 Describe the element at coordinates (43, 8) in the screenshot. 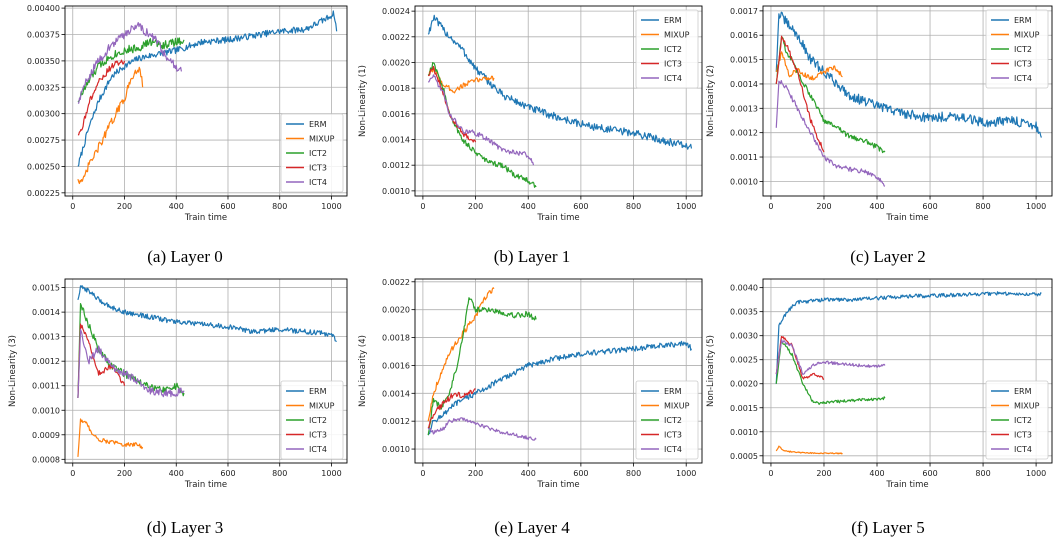

I see `y-tick-label: 0.00400` at that location.